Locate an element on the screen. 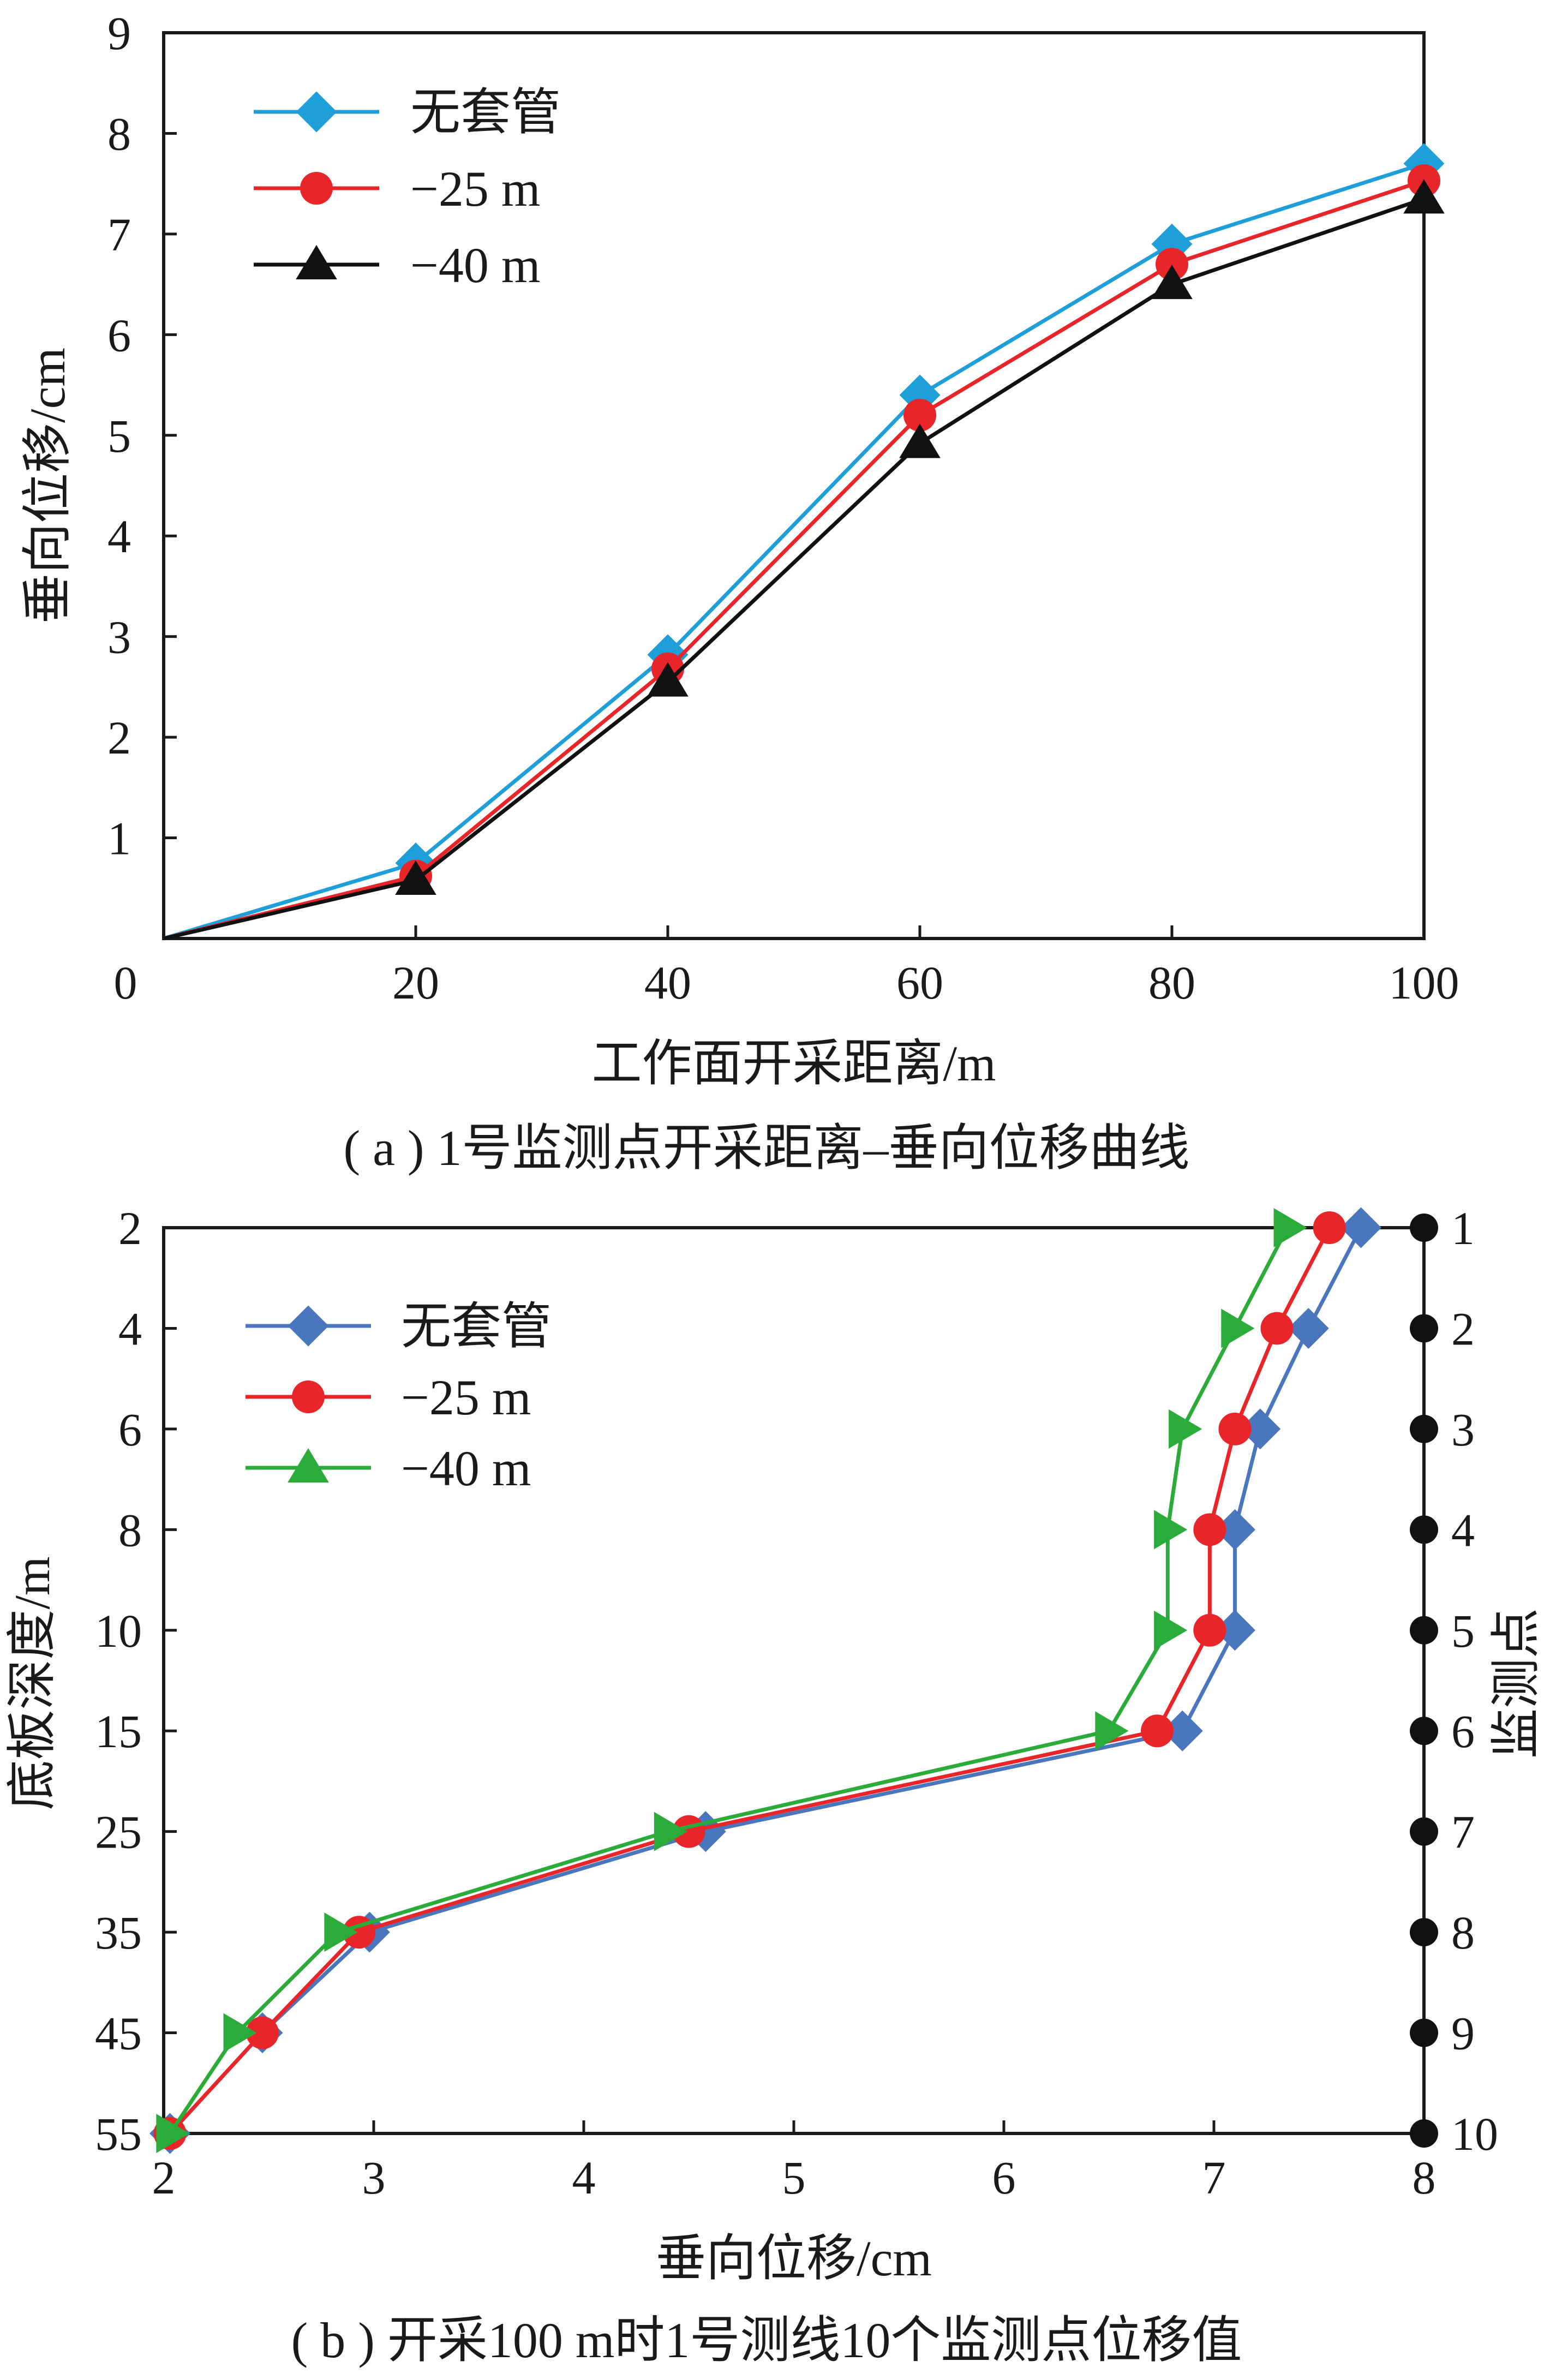 The image size is (1568, 2379). y-axis-title: 垂向位移/cm is located at coordinates (48, 486).